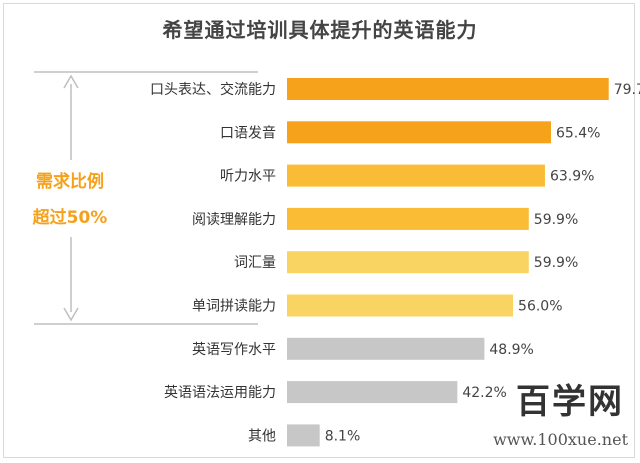 The image size is (640, 463). What do you see at coordinates (578, 133) in the screenshot?
I see `value-label: 65.4%` at bounding box center [578, 133].